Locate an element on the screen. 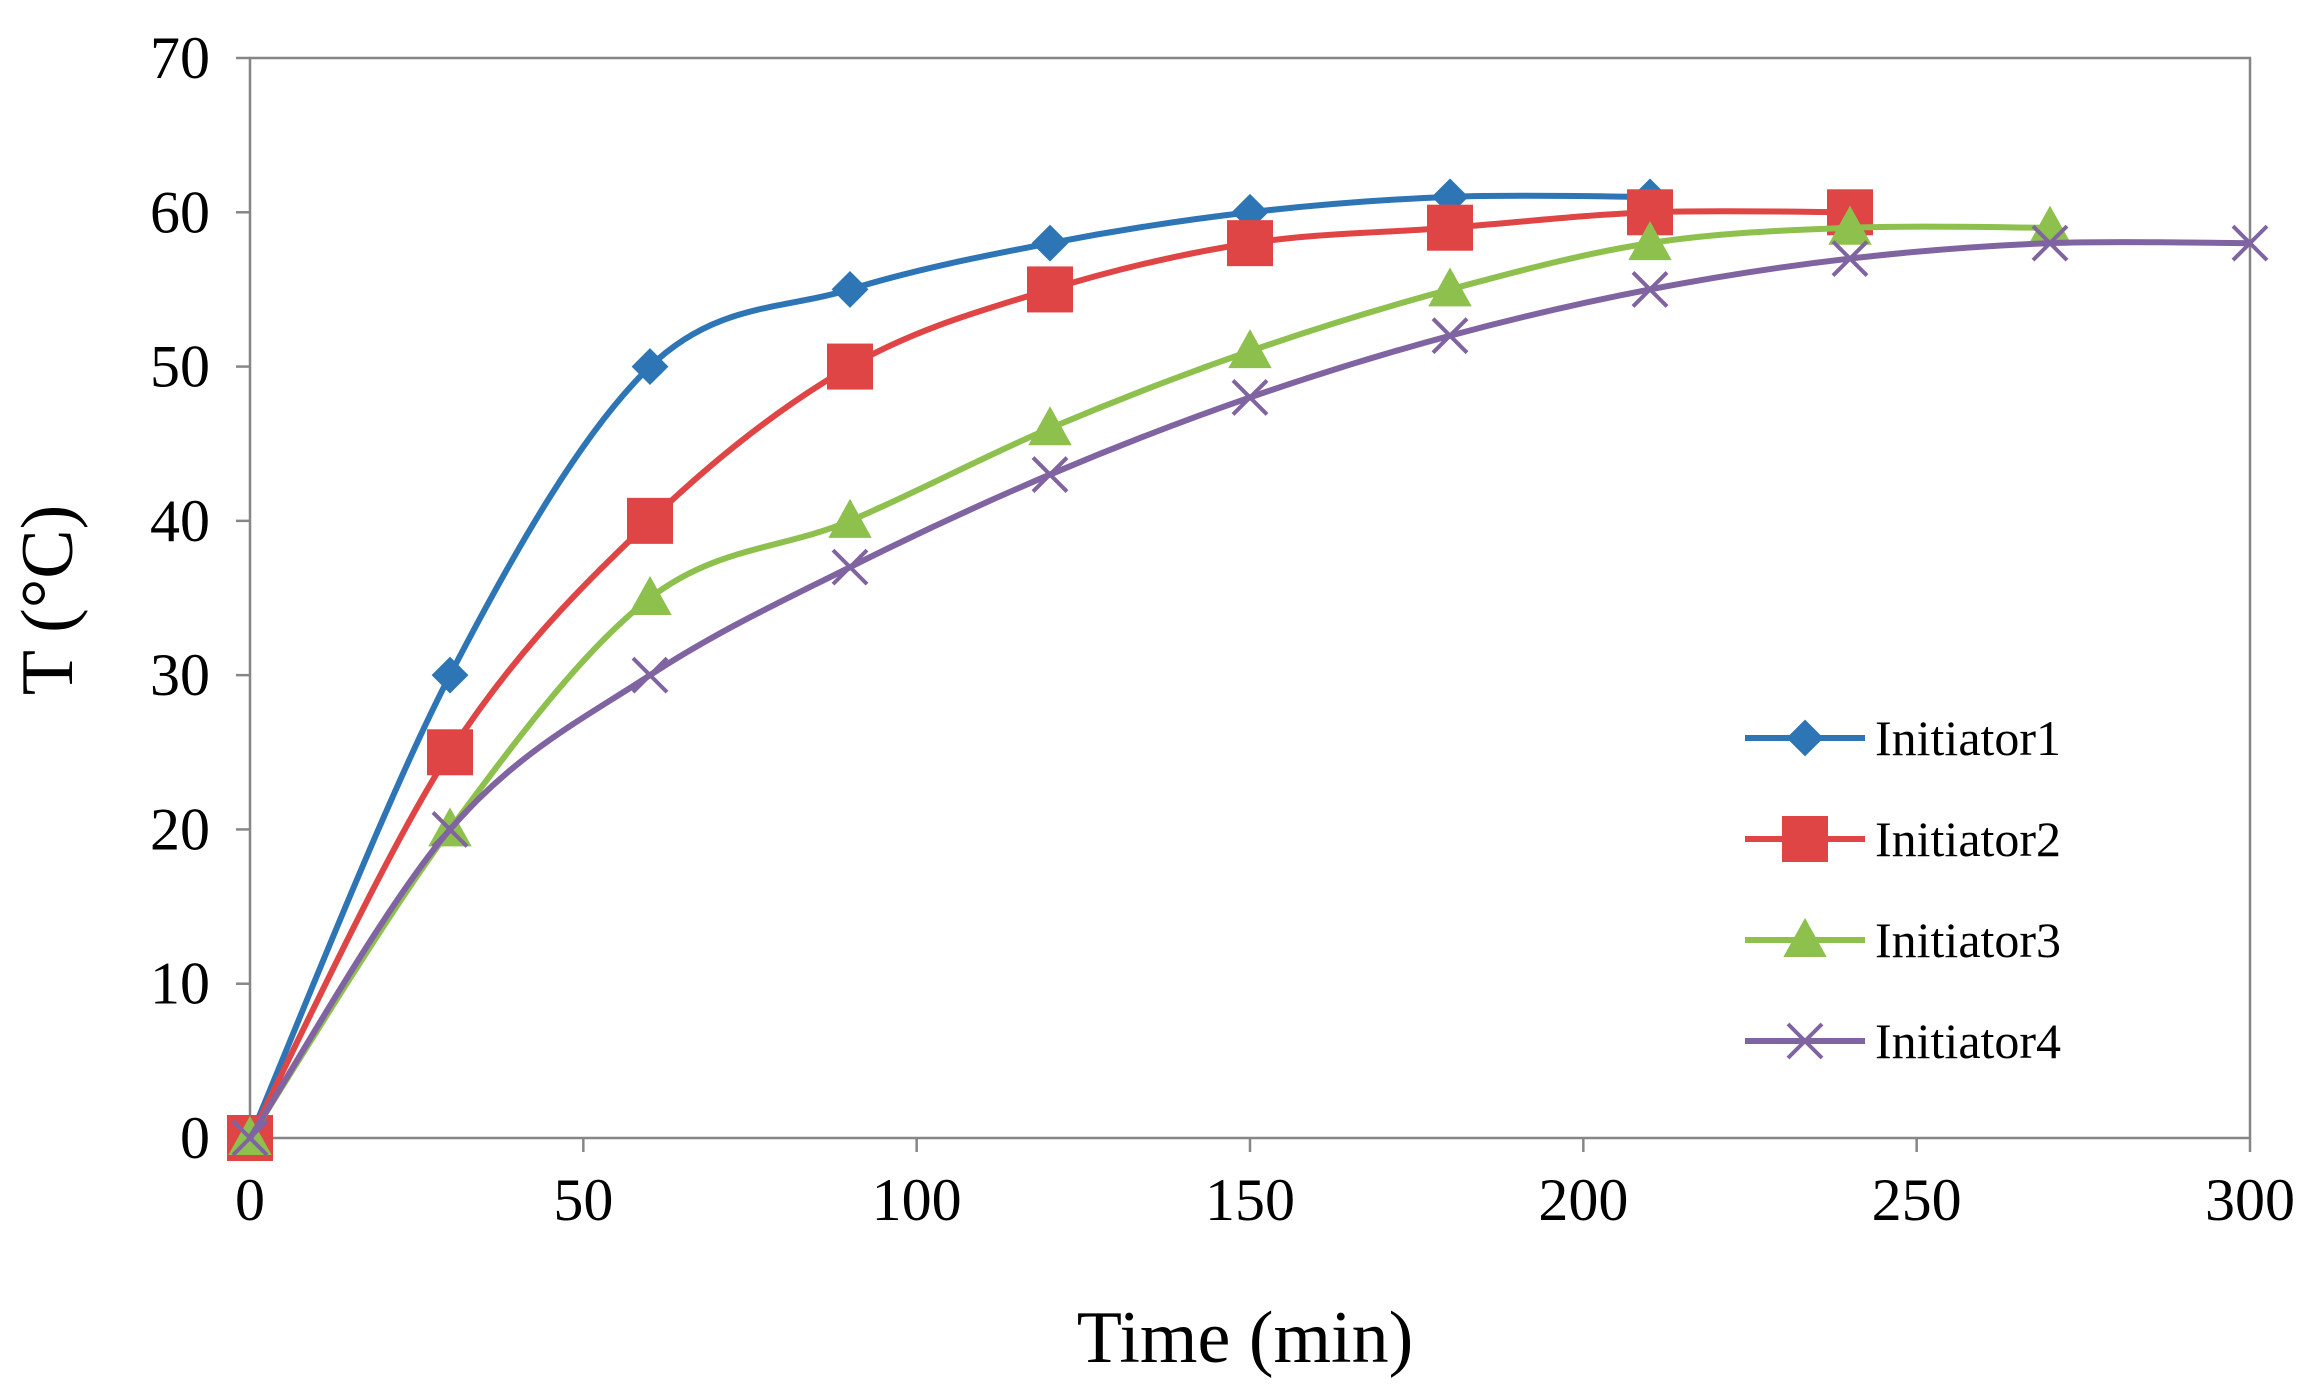  y-tick-label: 70 is located at coordinates (180, 58).